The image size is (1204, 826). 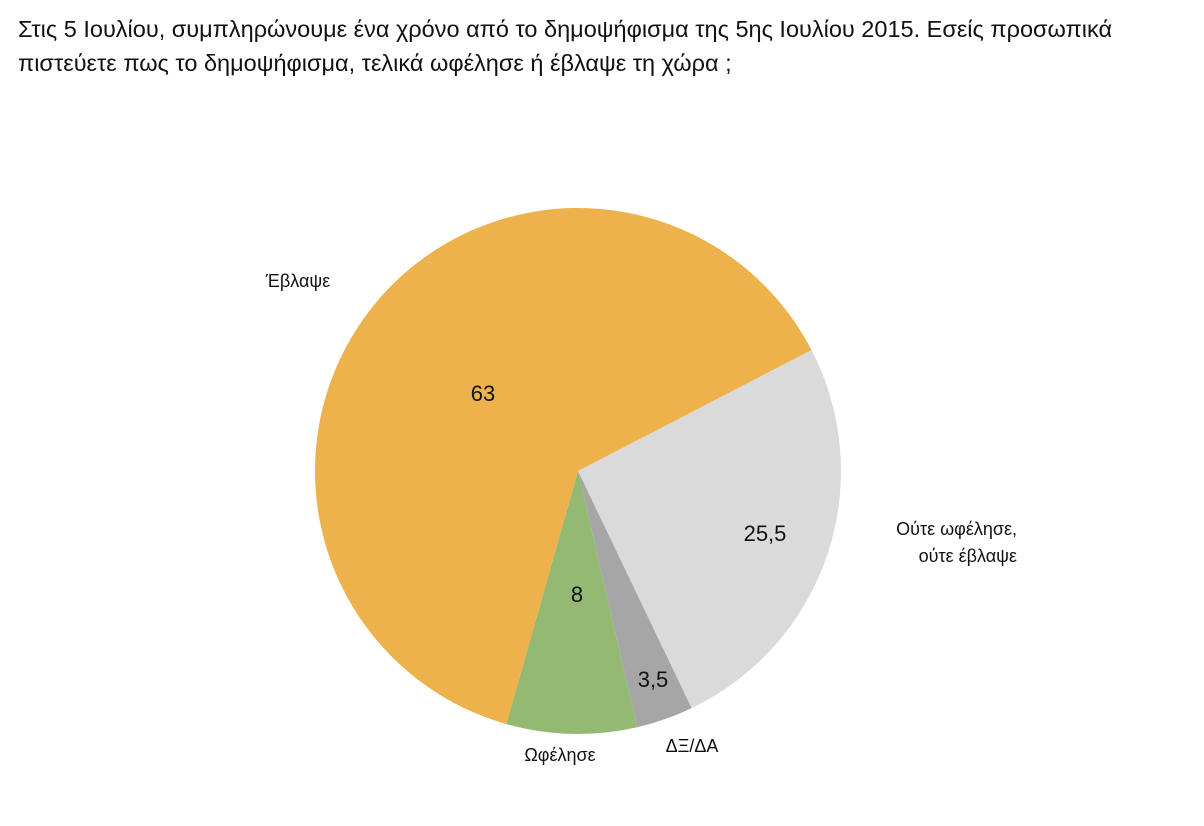 I want to click on value-label: 25,5, so click(x=765, y=533).